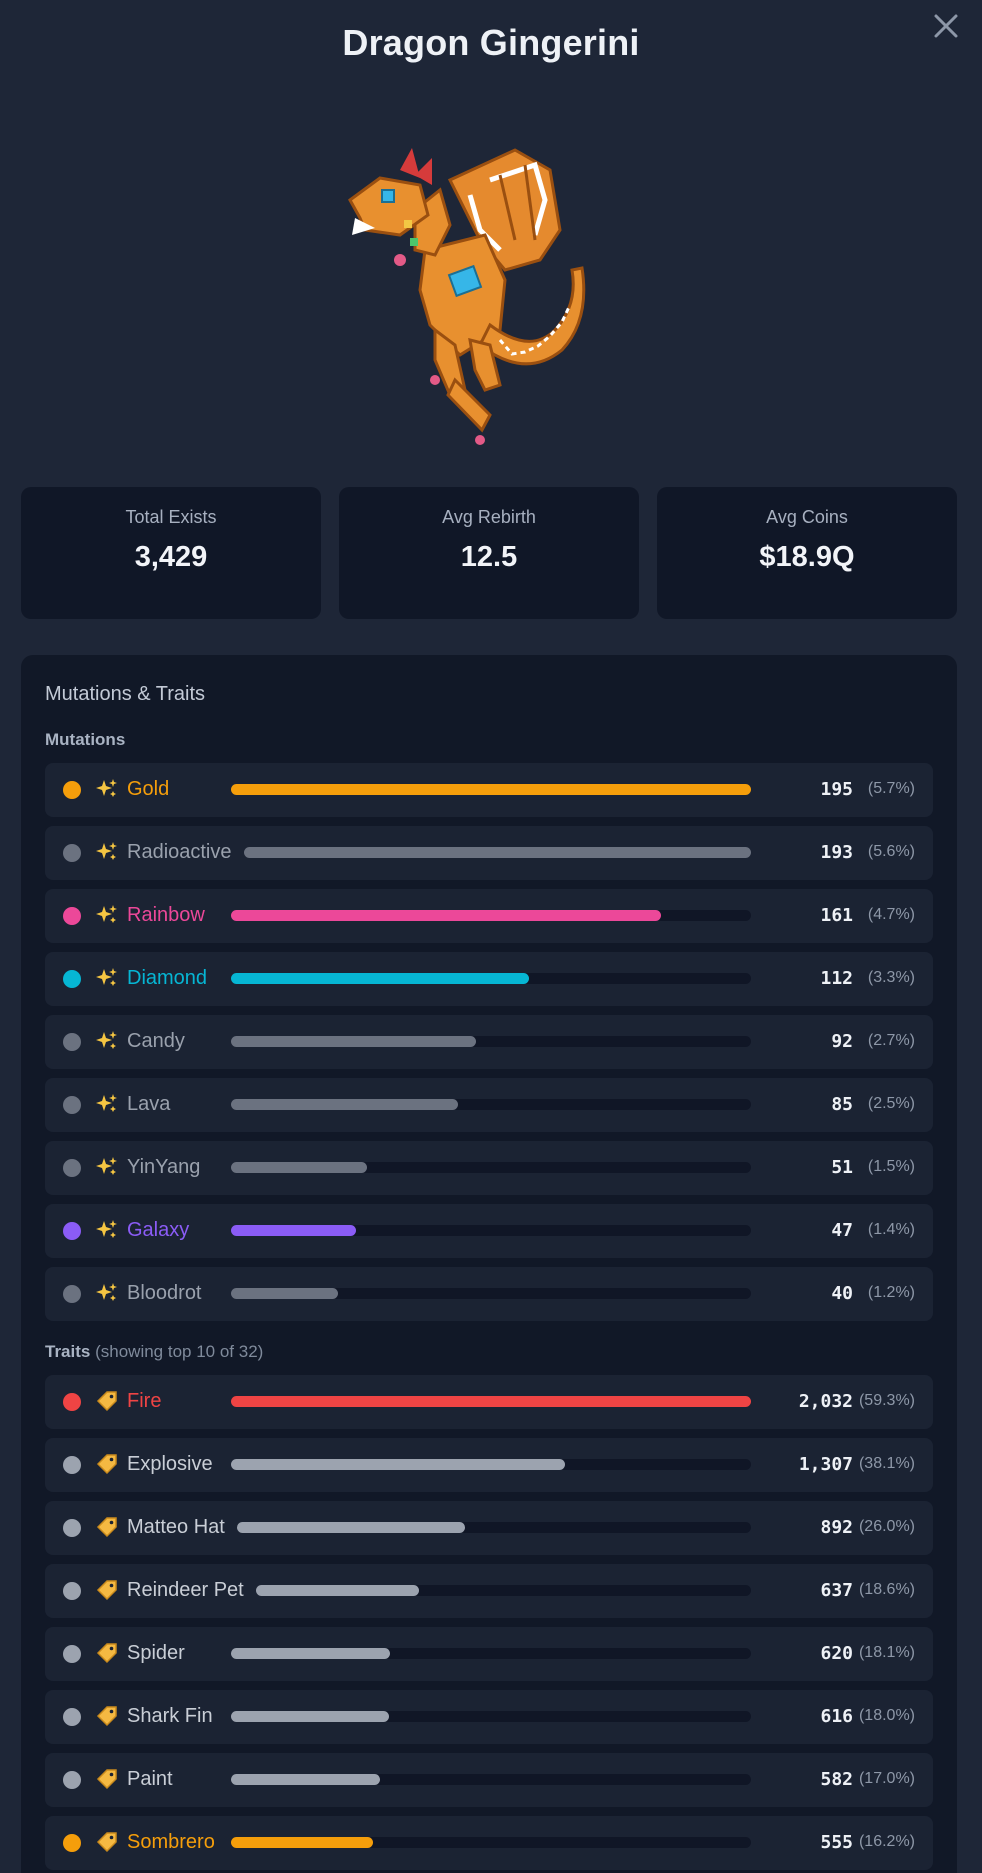  I want to click on trait-row: Matteo Hat 892 (26.0%), so click(489, 1528).